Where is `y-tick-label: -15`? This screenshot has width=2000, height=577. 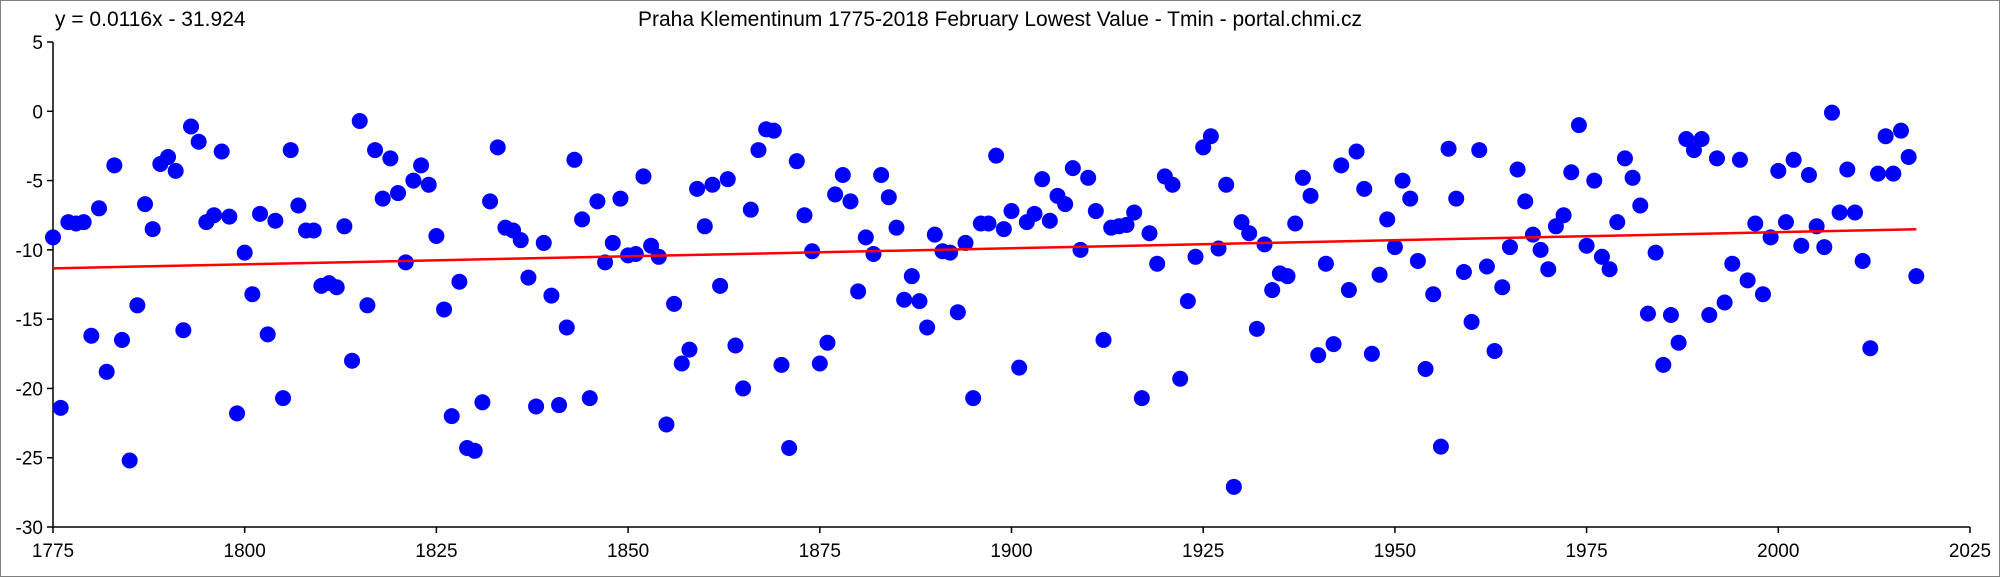
y-tick-label: -15 is located at coordinates (29, 320).